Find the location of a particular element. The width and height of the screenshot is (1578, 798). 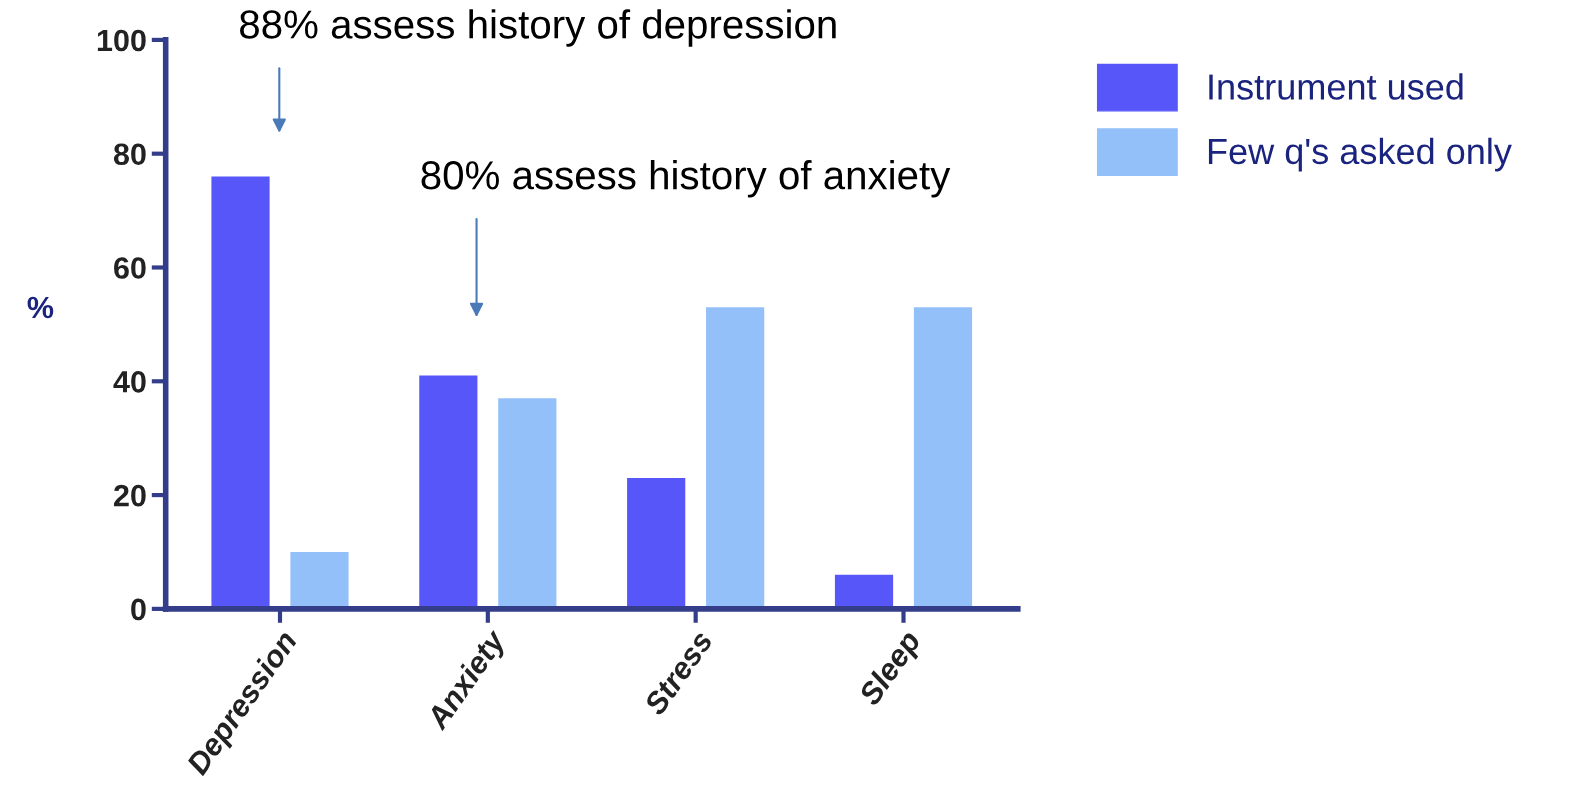

y-axis-title: % is located at coordinates (40, 307).